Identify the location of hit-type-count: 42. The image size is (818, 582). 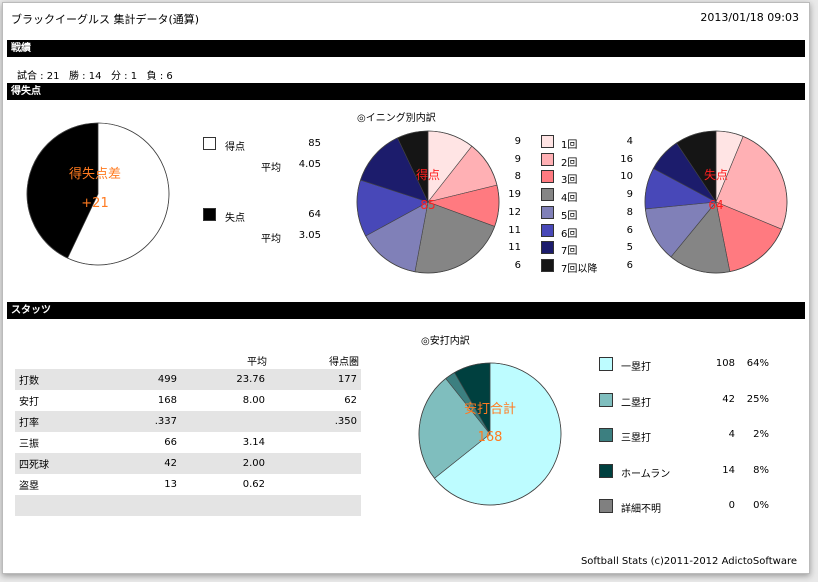
(728, 399).